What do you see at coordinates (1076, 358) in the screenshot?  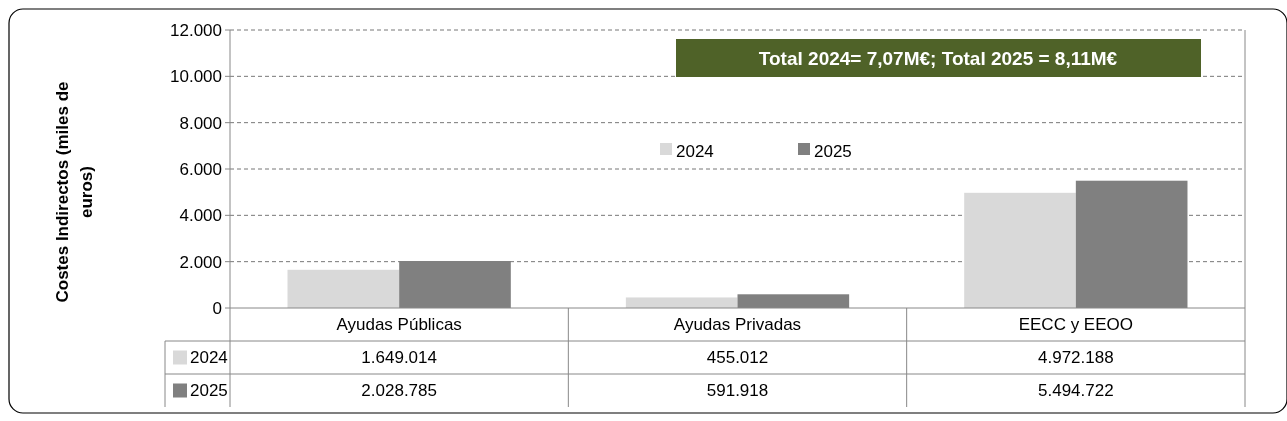 I see `text: 4.972.188` at bounding box center [1076, 358].